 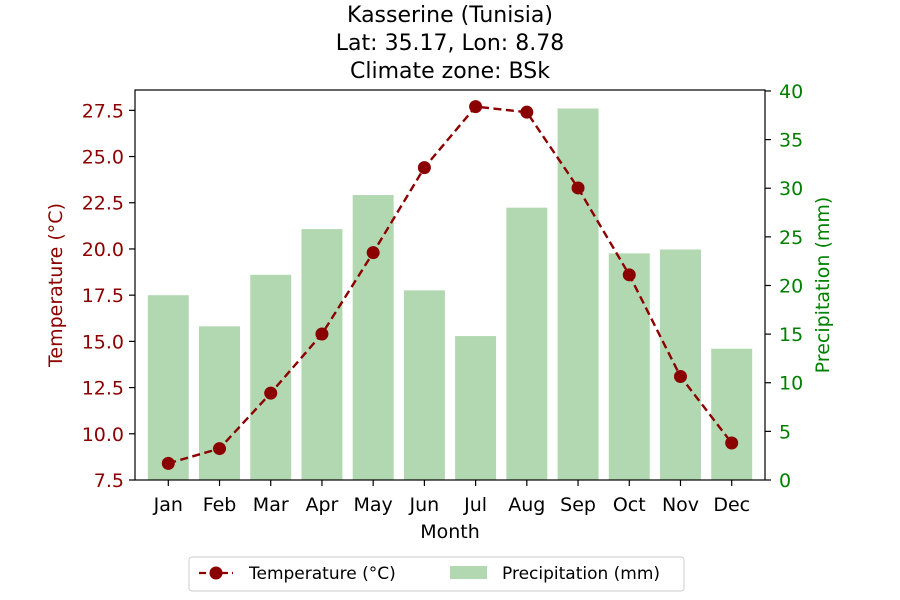 I want to click on precip-tick-label: 20, so click(x=791, y=286).